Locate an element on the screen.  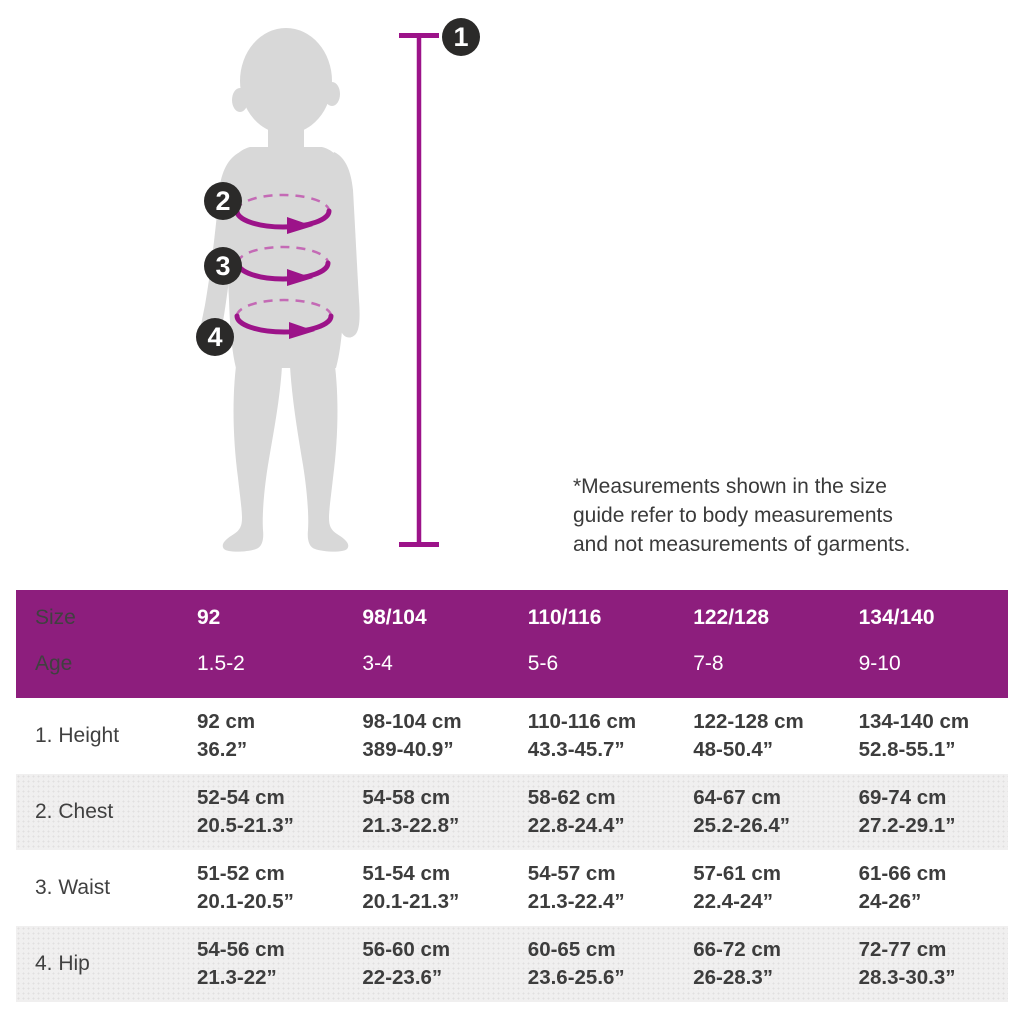
cell-cm: 122-128 cm is located at coordinates (748, 721).